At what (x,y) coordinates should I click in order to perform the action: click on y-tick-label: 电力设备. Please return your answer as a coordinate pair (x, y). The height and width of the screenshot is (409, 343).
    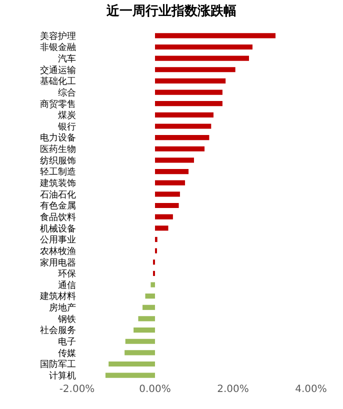
    Looking at the image, I should click on (58, 138).